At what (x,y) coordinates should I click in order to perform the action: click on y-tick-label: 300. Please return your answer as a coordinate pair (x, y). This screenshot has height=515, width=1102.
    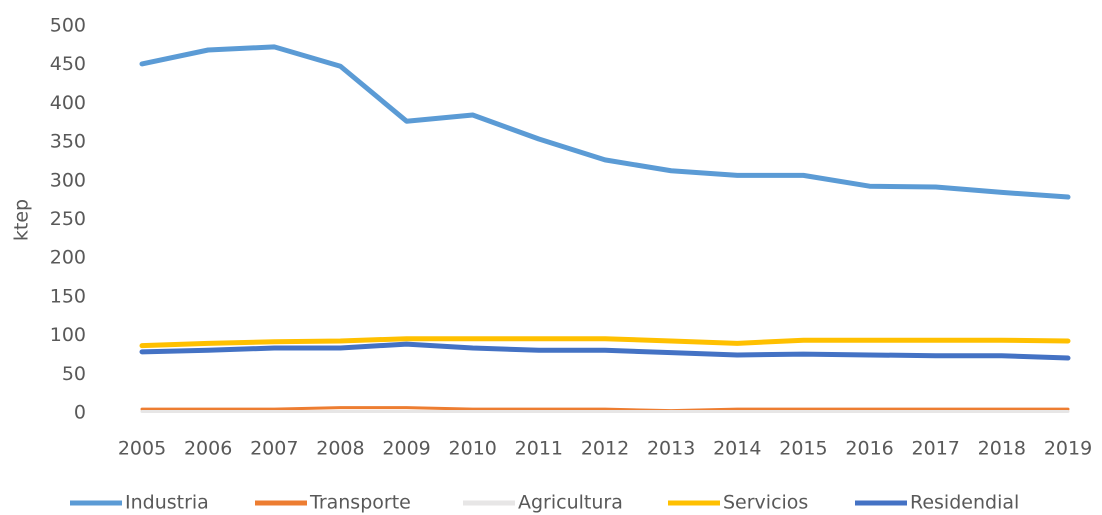
    Looking at the image, I should click on (68, 180).